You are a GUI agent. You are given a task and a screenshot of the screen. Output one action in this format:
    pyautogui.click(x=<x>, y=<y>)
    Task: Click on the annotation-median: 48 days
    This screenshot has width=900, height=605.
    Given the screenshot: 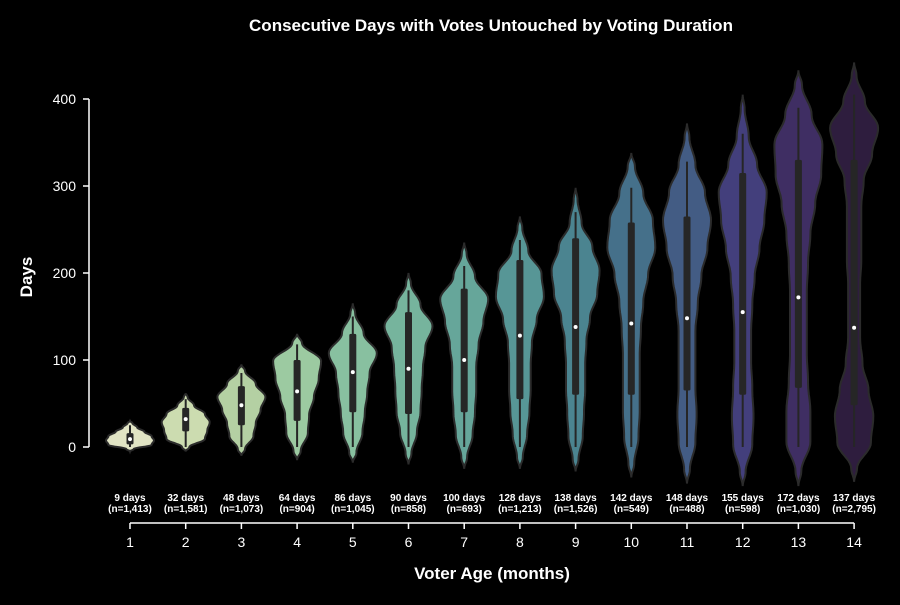 What is the action you would take?
    pyautogui.click(x=241, y=498)
    